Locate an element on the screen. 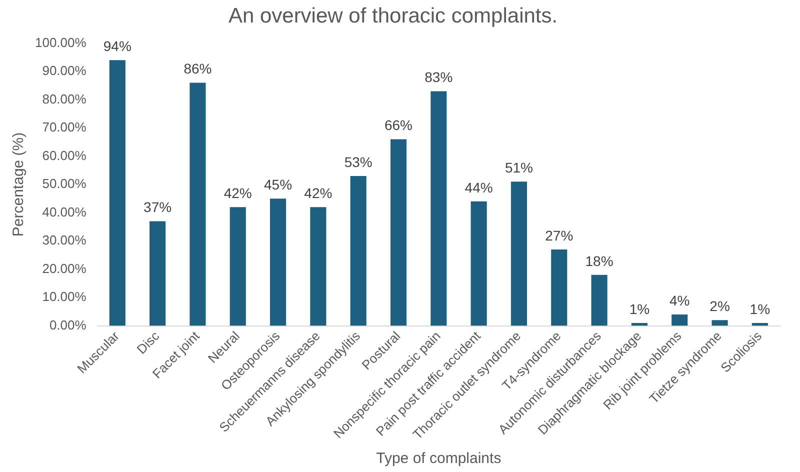  y-tick-label: 40.00% is located at coordinates (64, 212).